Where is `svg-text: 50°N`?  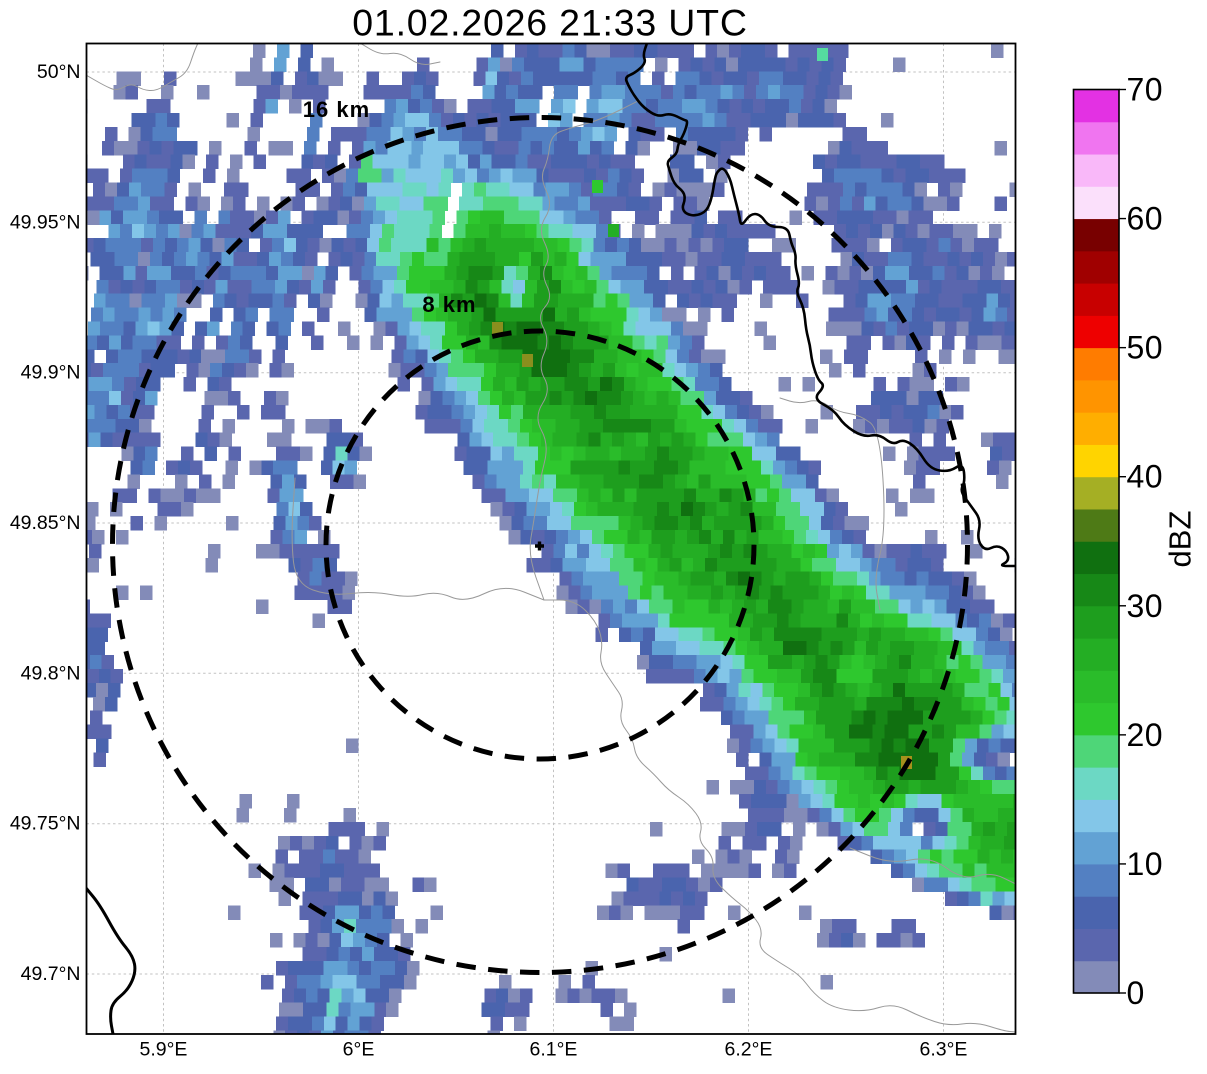 svg-text: 50°N is located at coordinates (59, 72).